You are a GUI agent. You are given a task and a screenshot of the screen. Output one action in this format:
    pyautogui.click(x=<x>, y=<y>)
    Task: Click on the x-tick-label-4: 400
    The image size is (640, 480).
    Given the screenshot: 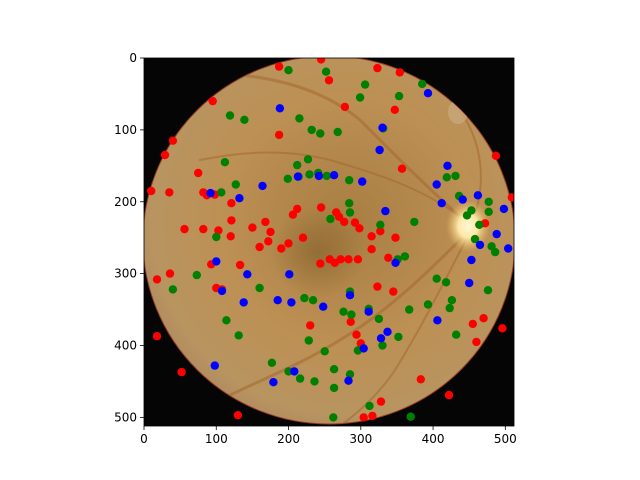 What is the action you would take?
    pyautogui.click(x=433, y=439)
    